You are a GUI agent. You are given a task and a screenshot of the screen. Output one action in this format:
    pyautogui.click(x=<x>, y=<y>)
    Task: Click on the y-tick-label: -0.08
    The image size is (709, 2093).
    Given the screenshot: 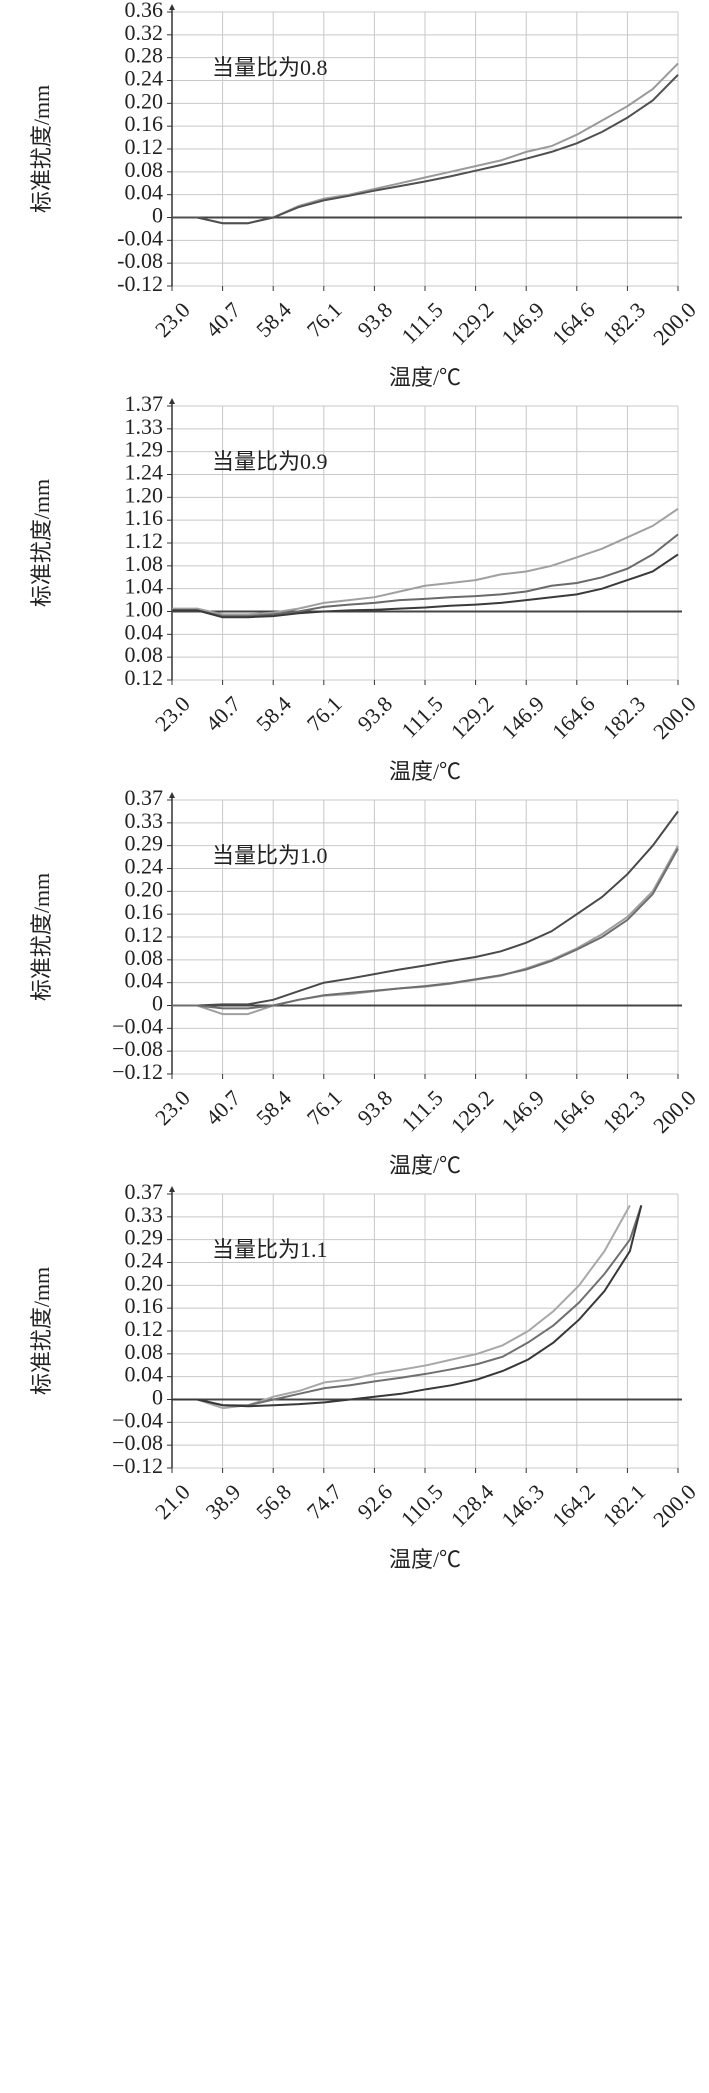 What is the action you would take?
    pyautogui.click(x=140, y=260)
    